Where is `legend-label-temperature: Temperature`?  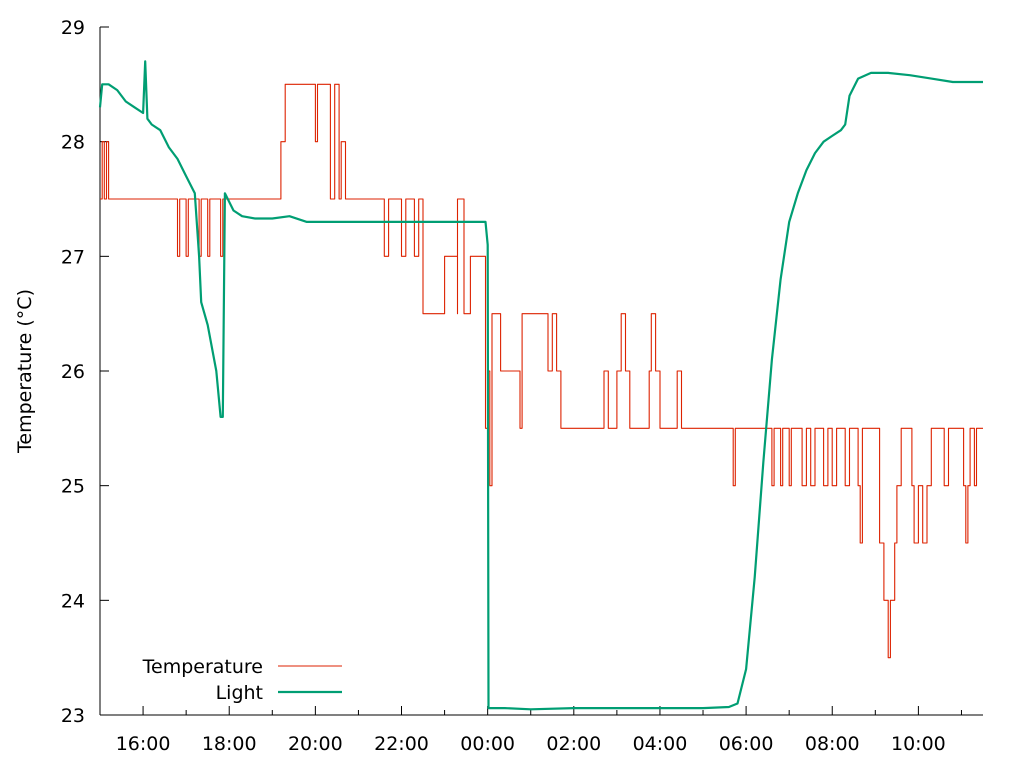 legend-label-temperature: Temperature is located at coordinates (202, 667).